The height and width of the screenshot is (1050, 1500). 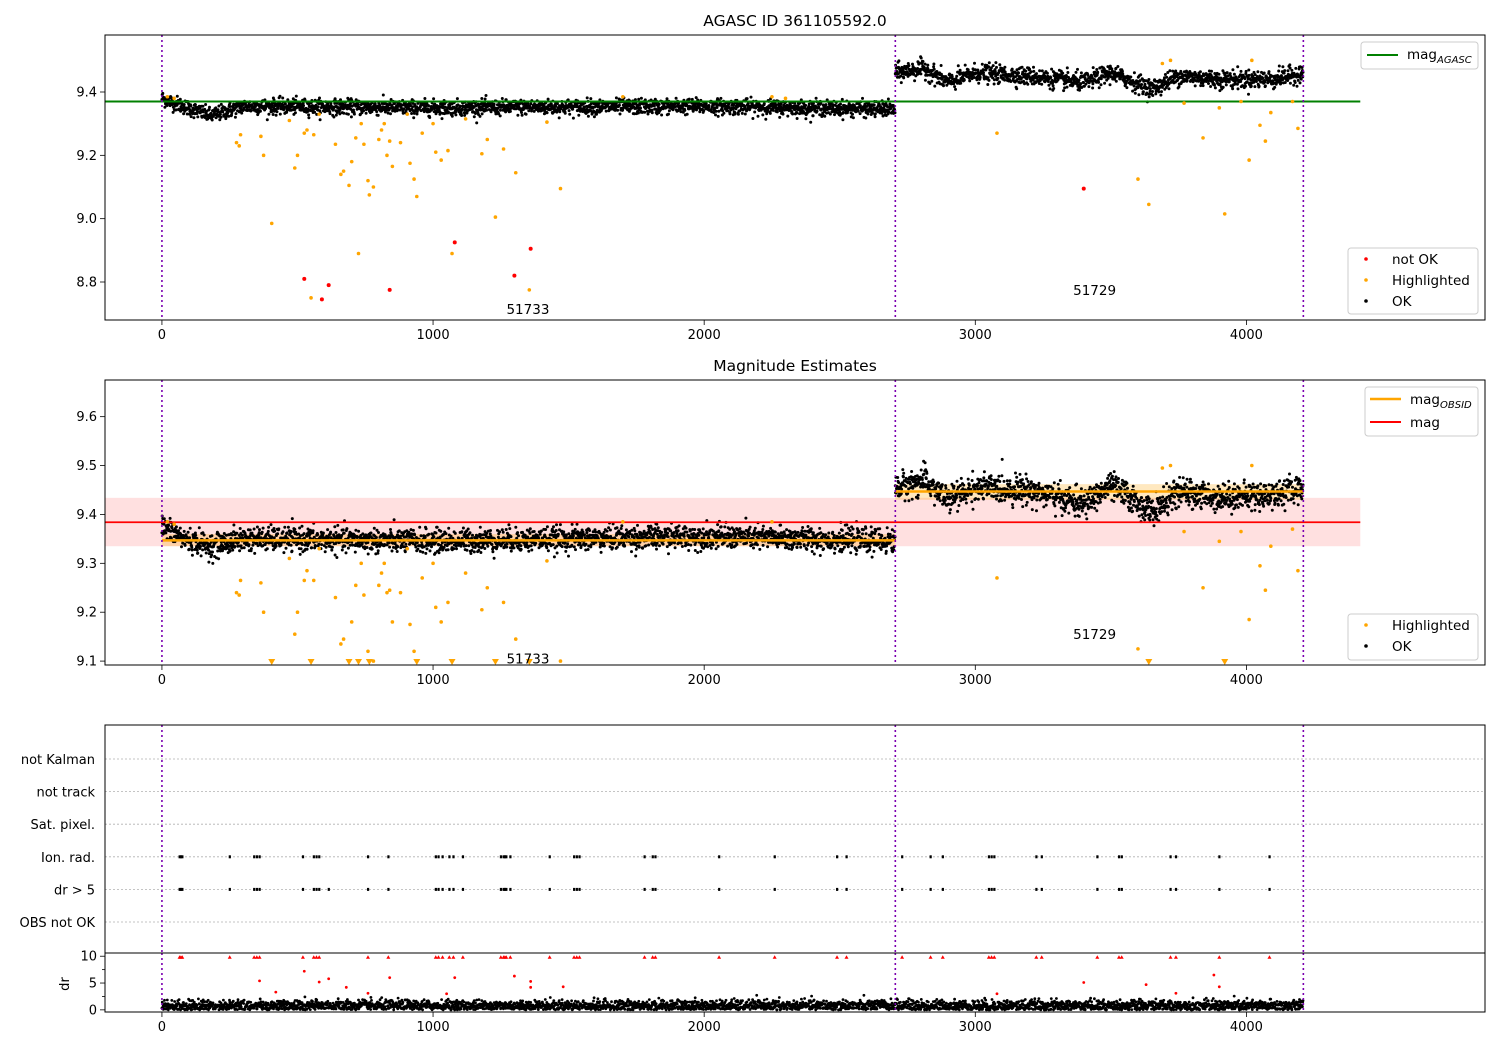 What do you see at coordinates (694, 244) in the screenshot?
I see `not-ok-points` at bounding box center [694, 244].